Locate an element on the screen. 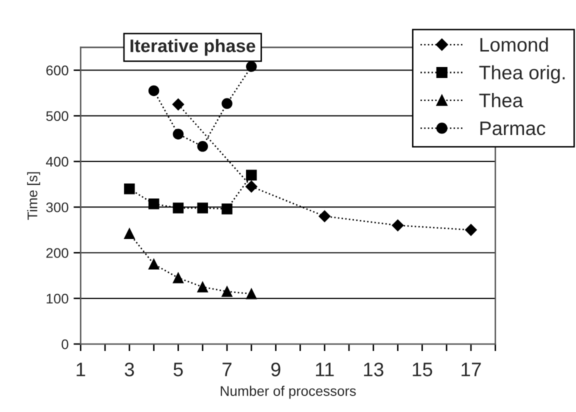 The width and height of the screenshot is (576, 412). y-tick-label: 400 is located at coordinates (57, 161).